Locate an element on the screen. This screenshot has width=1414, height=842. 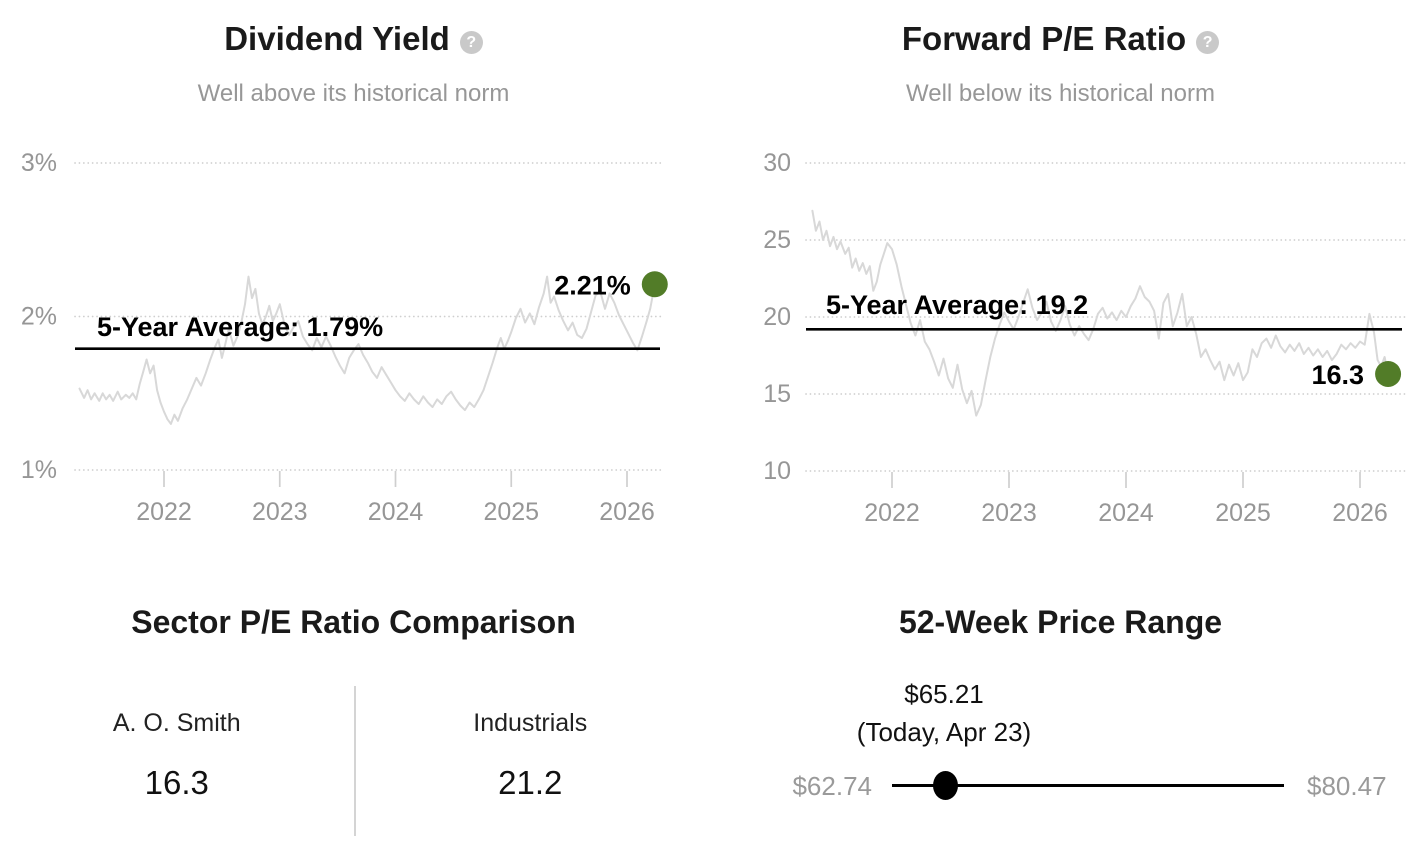
dividend-yield-subtitle: Well above its historical norm is located at coordinates (353, 93).